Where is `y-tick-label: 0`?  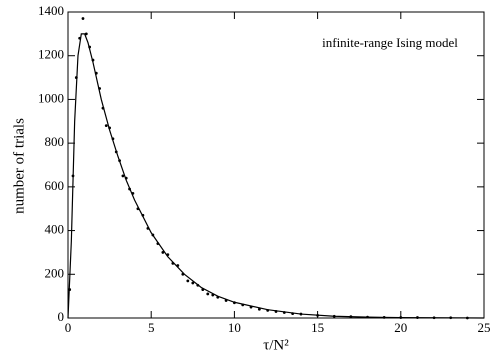
y-tick-label: 0 is located at coordinates (61, 316).